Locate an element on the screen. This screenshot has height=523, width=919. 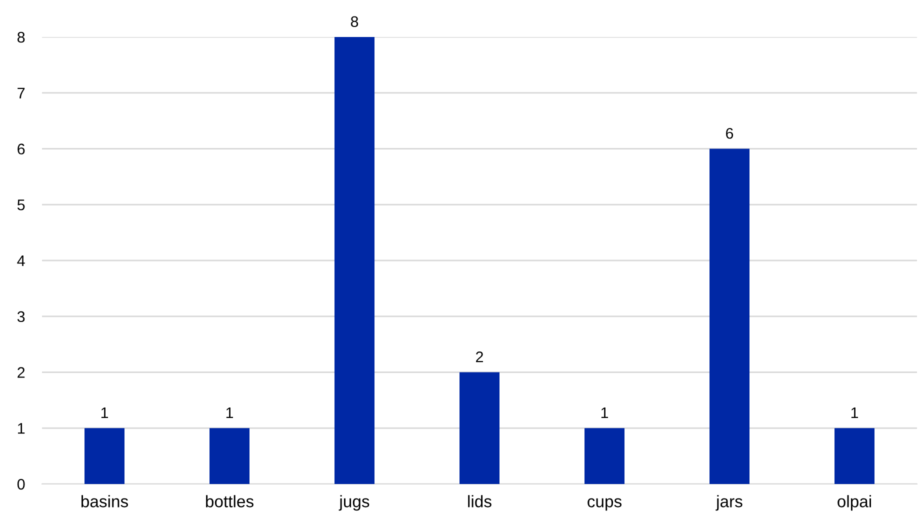
y-tick-label: 4 is located at coordinates (21, 261).